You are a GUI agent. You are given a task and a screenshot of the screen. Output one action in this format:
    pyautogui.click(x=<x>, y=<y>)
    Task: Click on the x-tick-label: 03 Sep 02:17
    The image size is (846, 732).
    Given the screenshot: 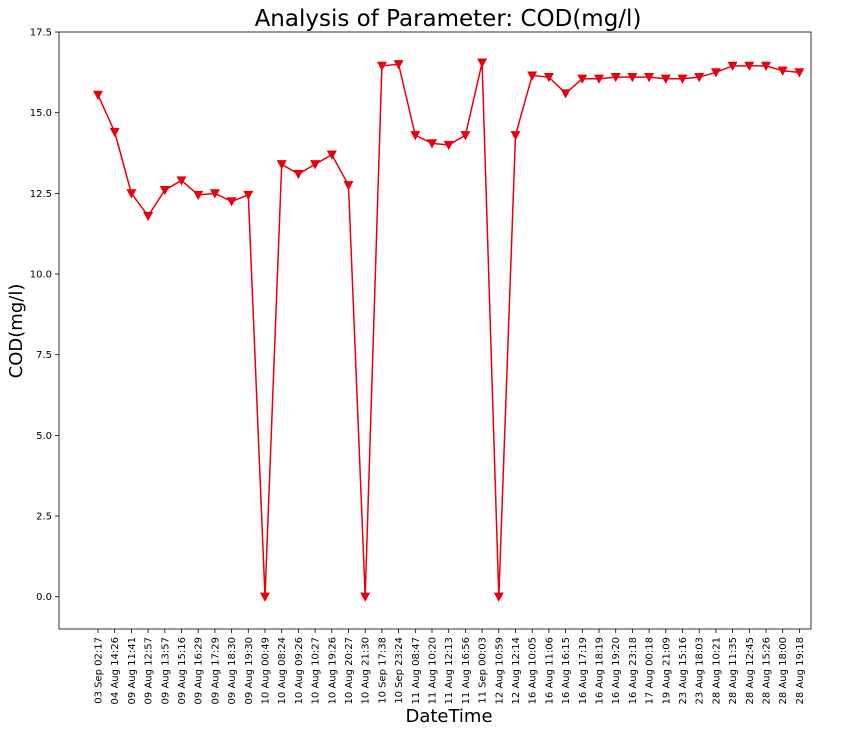 What is the action you would take?
    pyautogui.click(x=99, y=670)
    